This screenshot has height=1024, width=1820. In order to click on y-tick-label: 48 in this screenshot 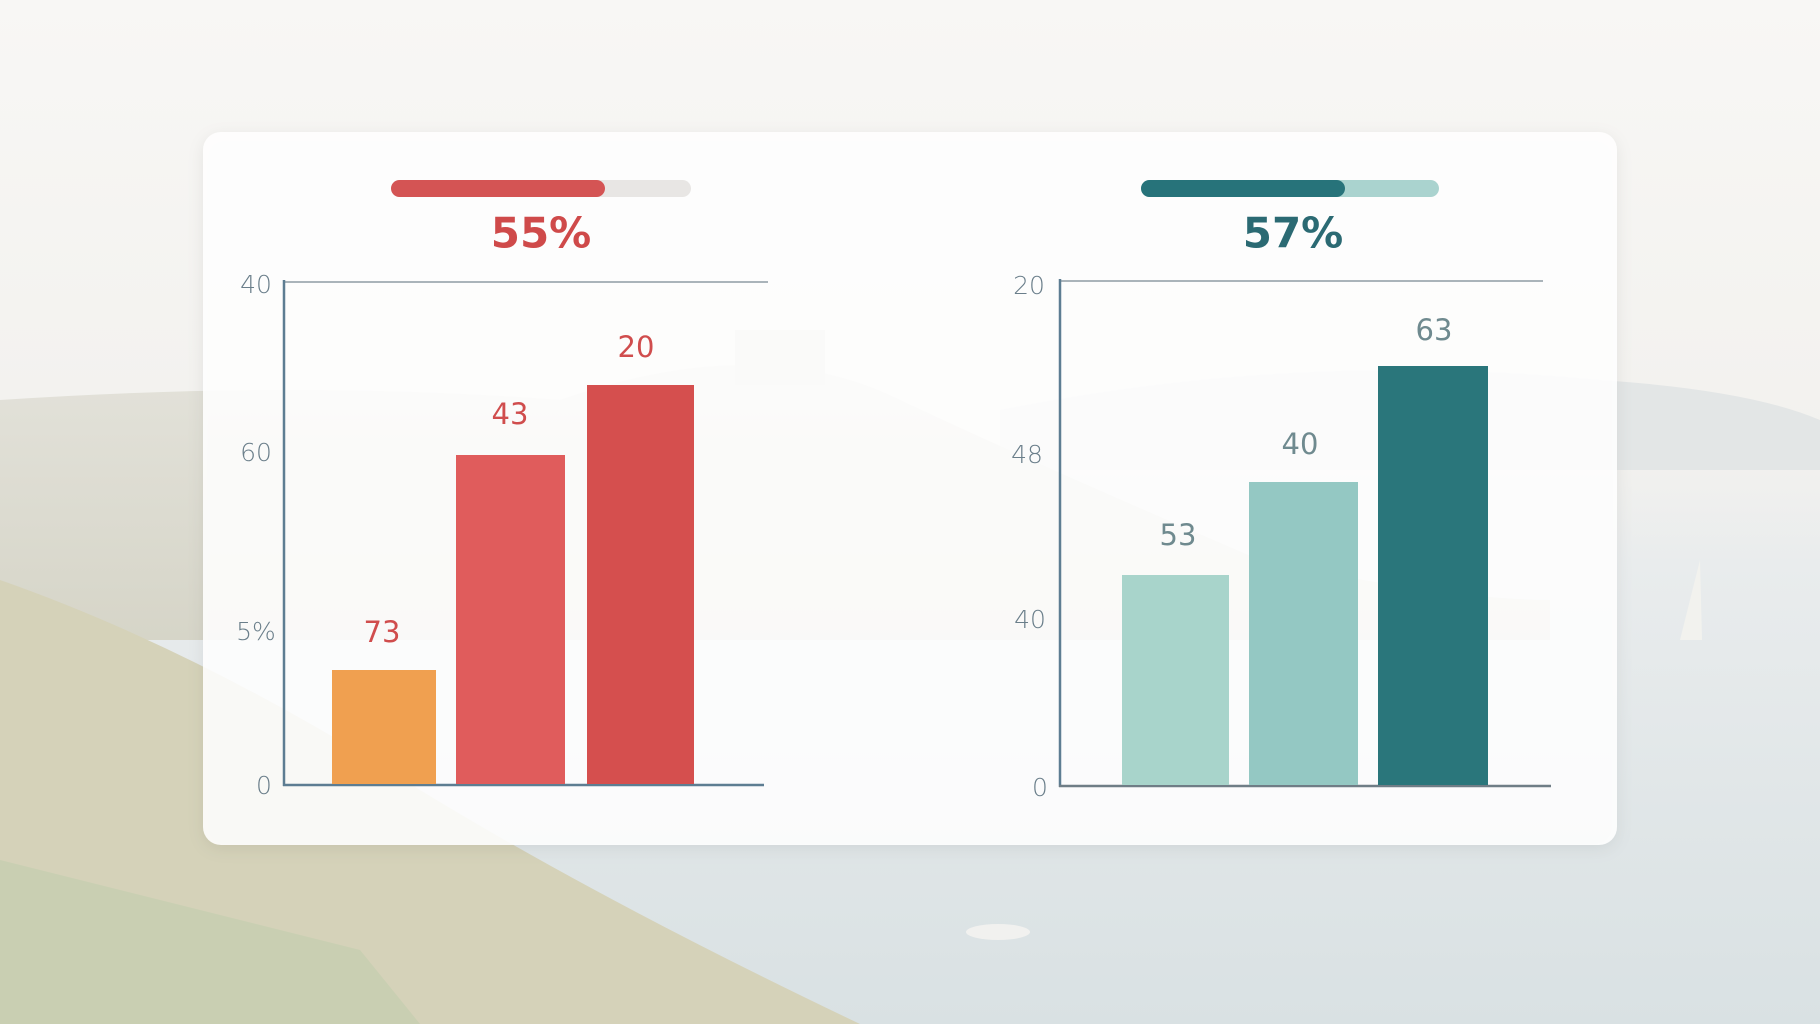, I will do `click(1027, 454)`.